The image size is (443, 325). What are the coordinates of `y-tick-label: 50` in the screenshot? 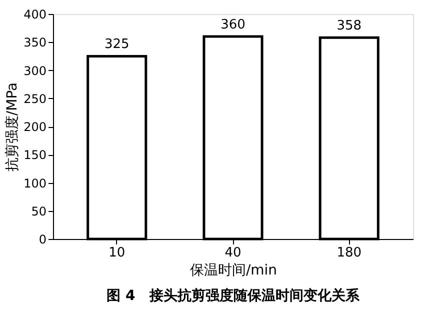 It's located at (38, 211).